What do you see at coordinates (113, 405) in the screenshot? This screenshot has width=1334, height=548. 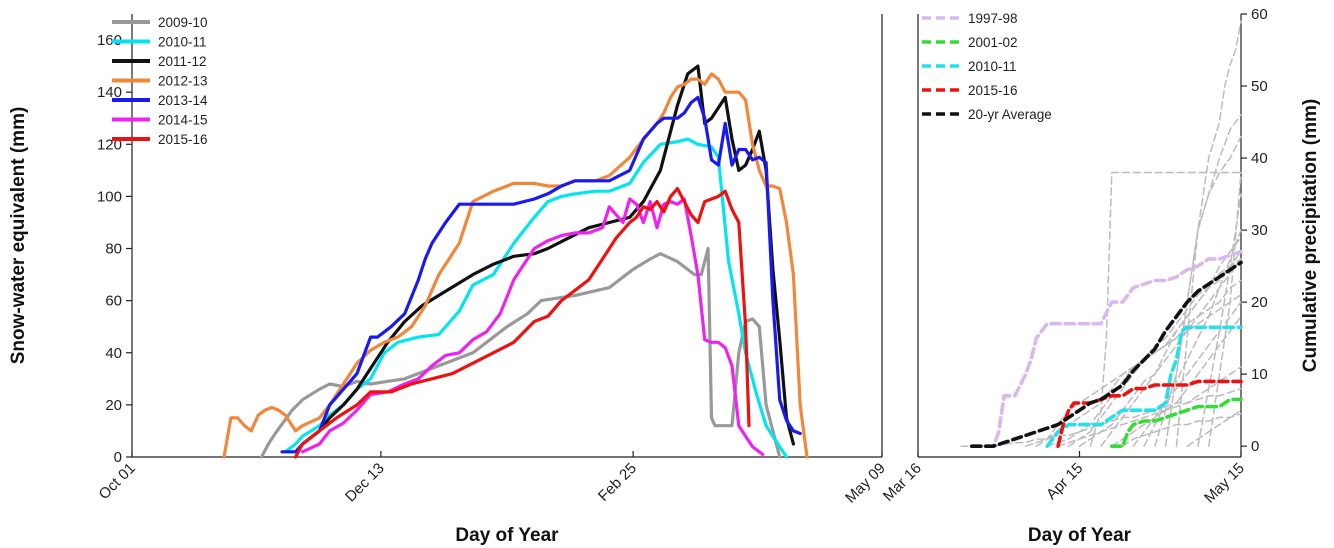 I see `p0-y-tick-label-20: 20` at bounding box center [113, 405].